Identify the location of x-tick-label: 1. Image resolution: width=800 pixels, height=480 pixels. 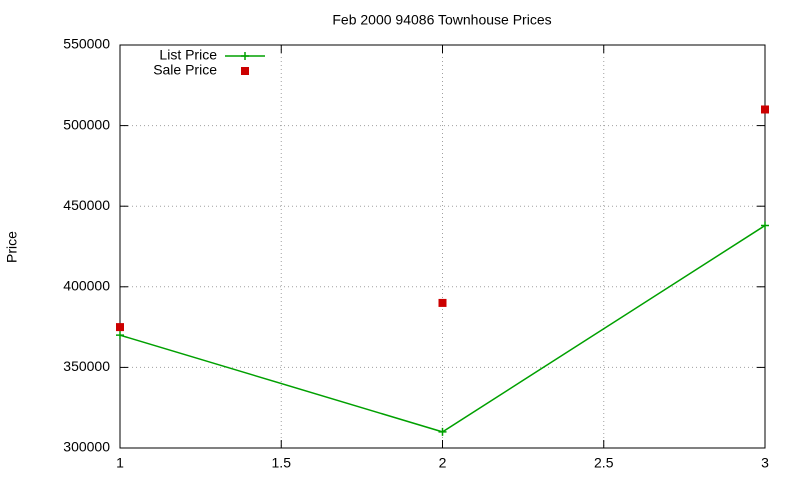
(120, 463).